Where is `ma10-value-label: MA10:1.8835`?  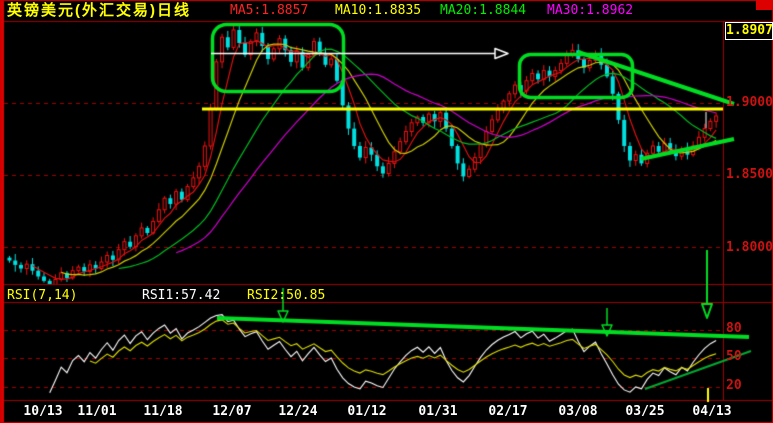 ma10-value-label: MA10:1.8835 is located at coordinates (378, 10).